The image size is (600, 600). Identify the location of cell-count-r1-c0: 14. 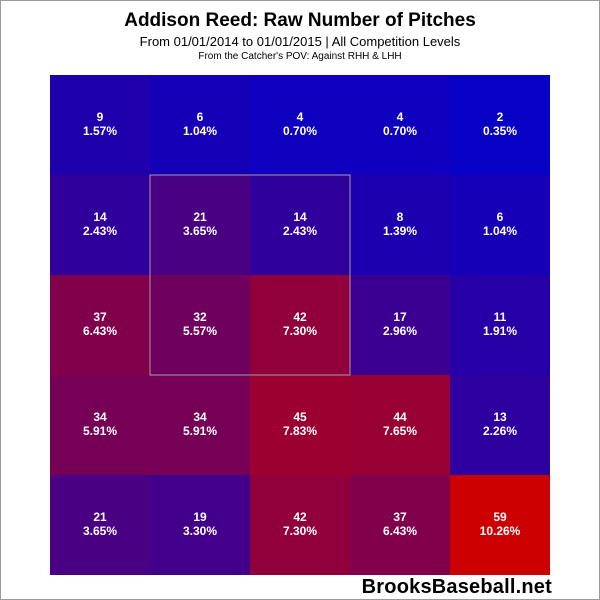
(100, 217).